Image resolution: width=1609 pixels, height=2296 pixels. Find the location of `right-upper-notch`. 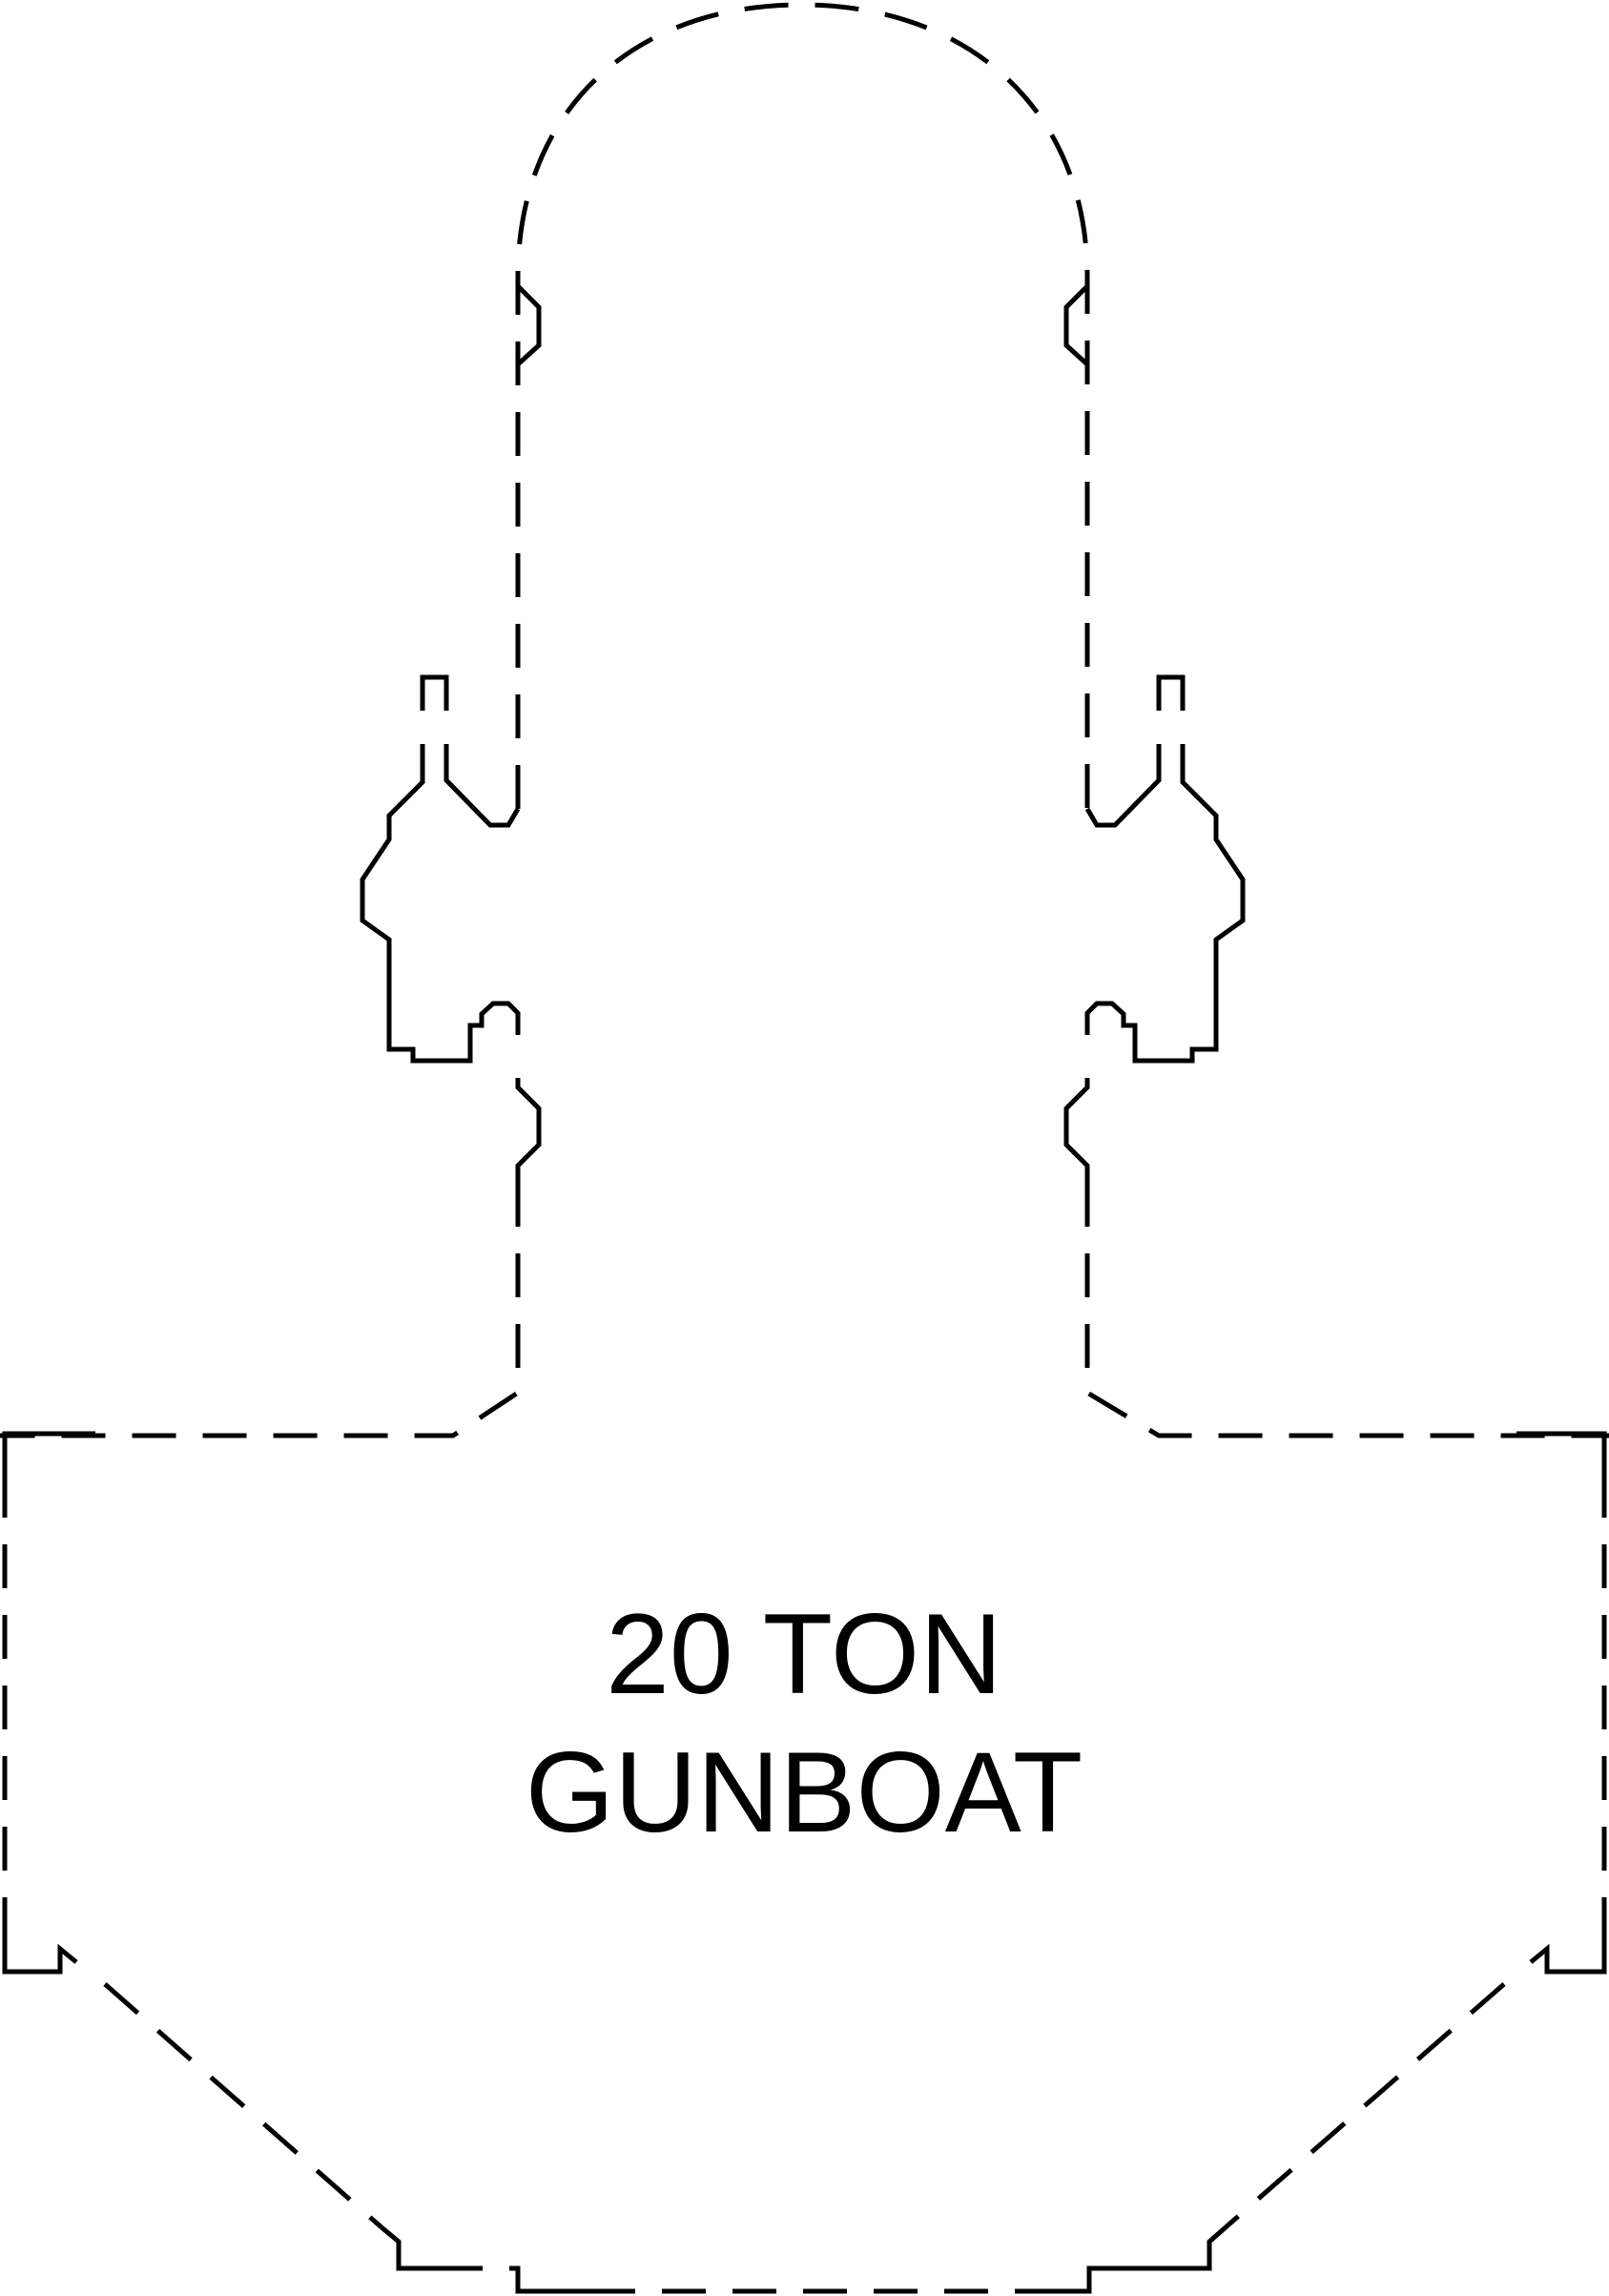

right-upper-notch is located at coordinates (1076, 325).